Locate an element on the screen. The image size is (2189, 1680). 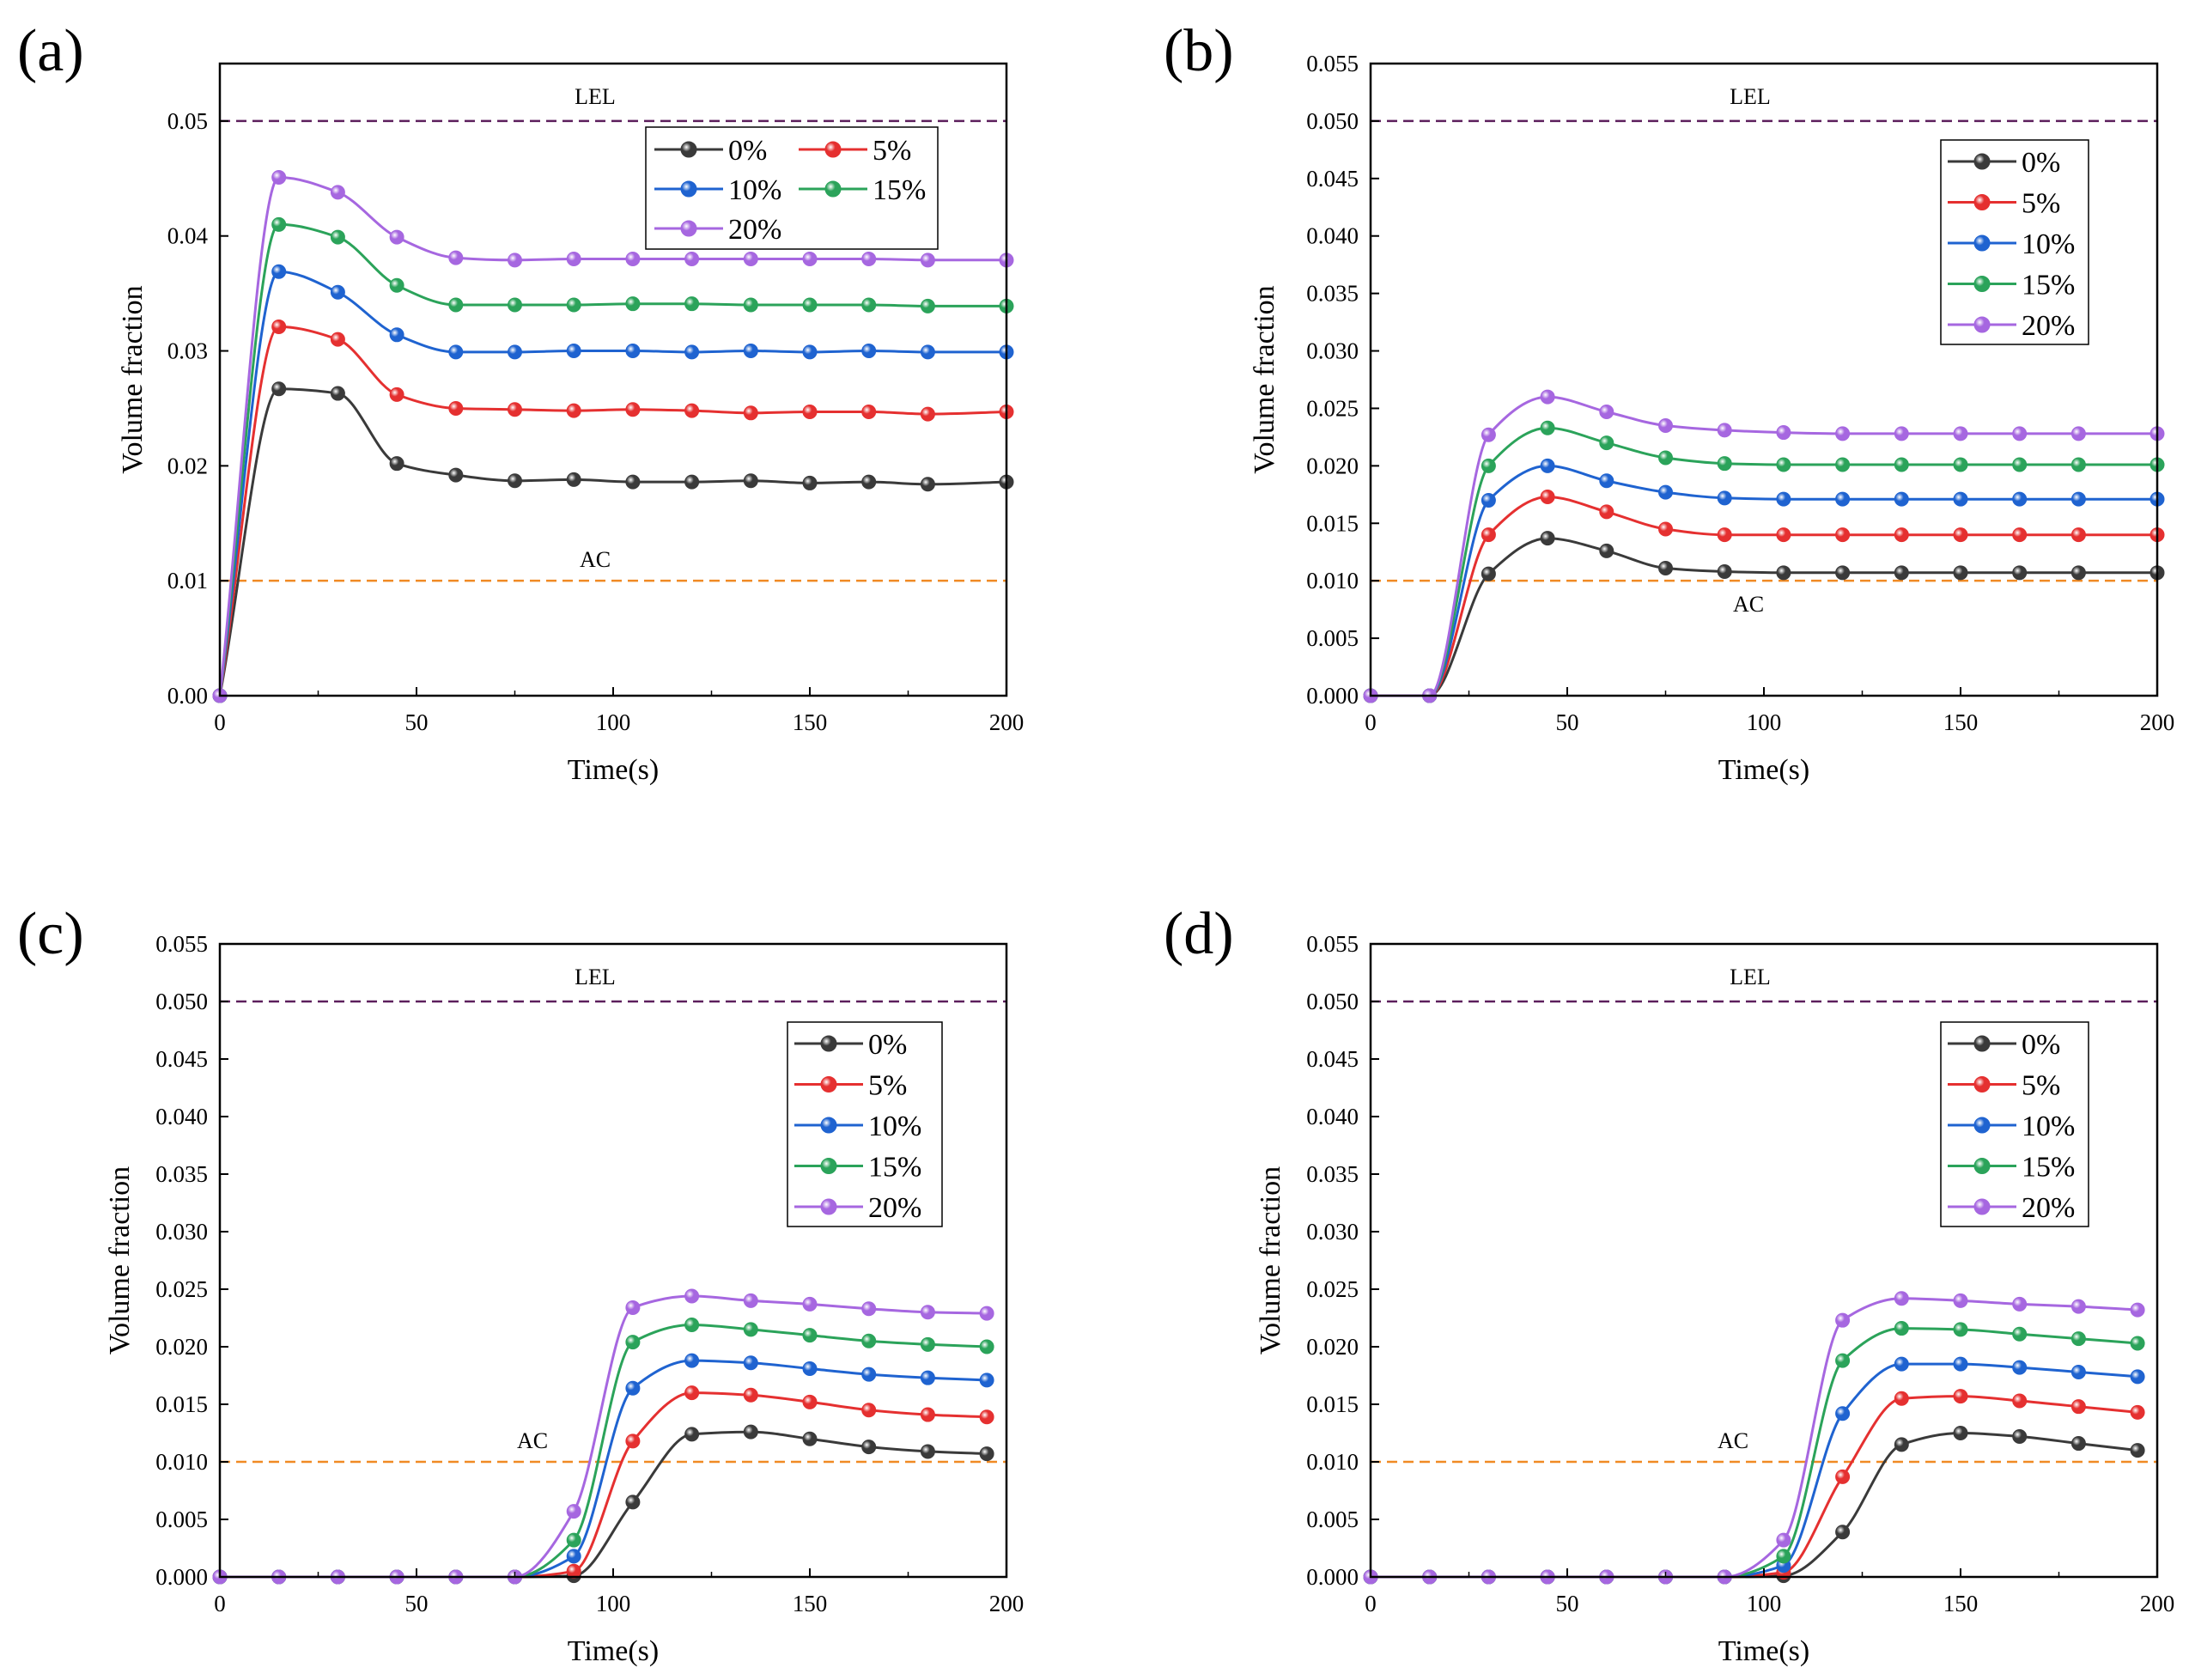
y-tick-label: 0.00 is located at coordinates (187, 696).